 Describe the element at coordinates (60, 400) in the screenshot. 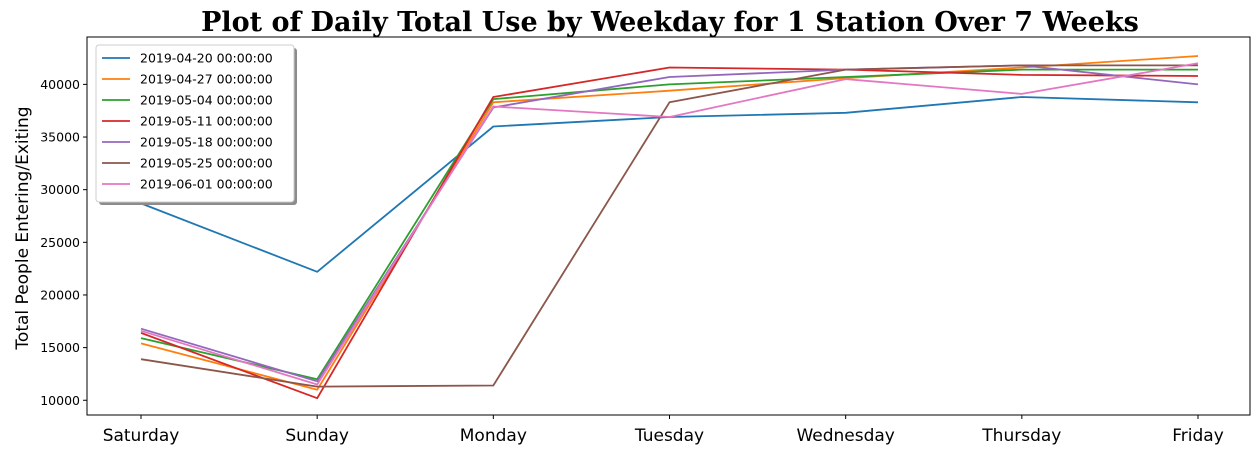

I see `y-tick-label: 10000` at that location.